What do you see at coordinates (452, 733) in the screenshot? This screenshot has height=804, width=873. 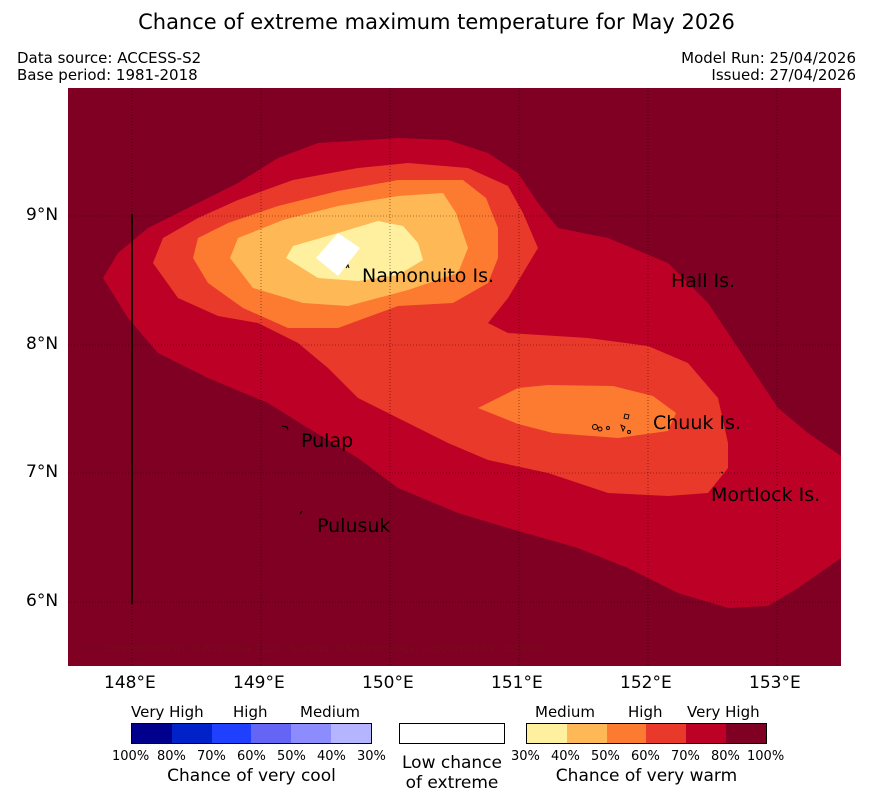 I see `low-chance-swatch` at bounding box center [452, 733].